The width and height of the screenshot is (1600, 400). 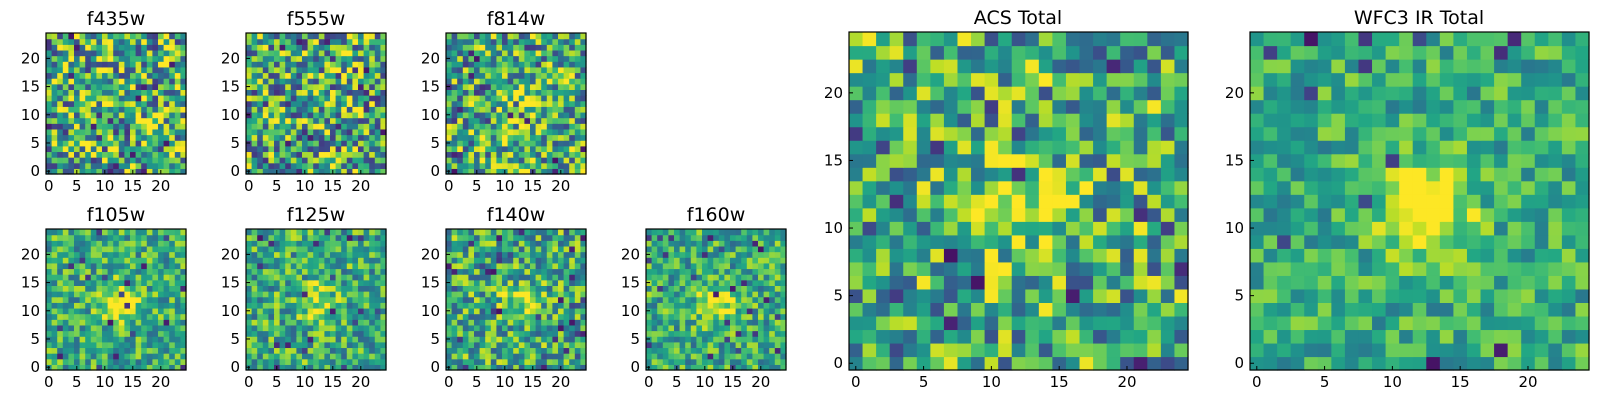 I want to click on y-tick-label: 10, so click(x=30, y=311).